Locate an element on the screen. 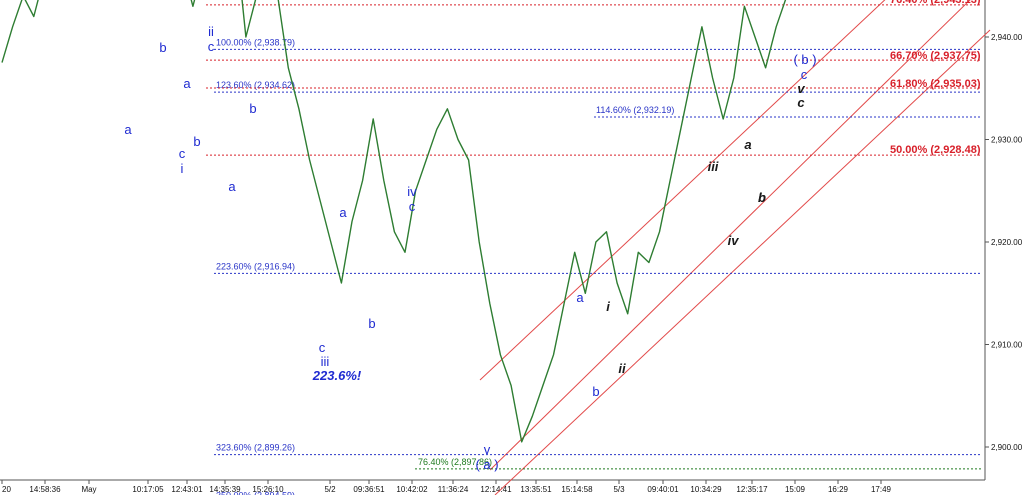 Image resolution: width=1024 pixels, height=500 pixels. level-label: 323.60% (2,899.26) is located at coordinates (255, 448).